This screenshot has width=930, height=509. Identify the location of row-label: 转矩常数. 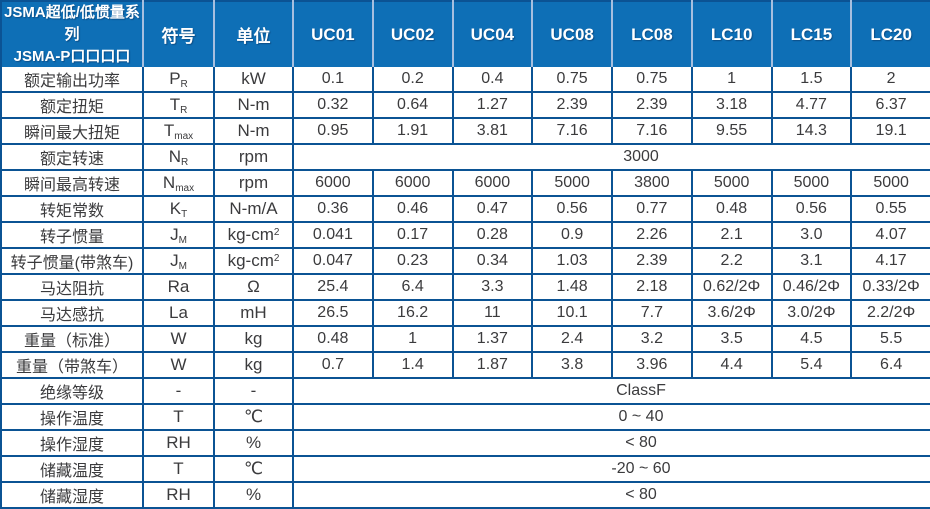
(72, 209).